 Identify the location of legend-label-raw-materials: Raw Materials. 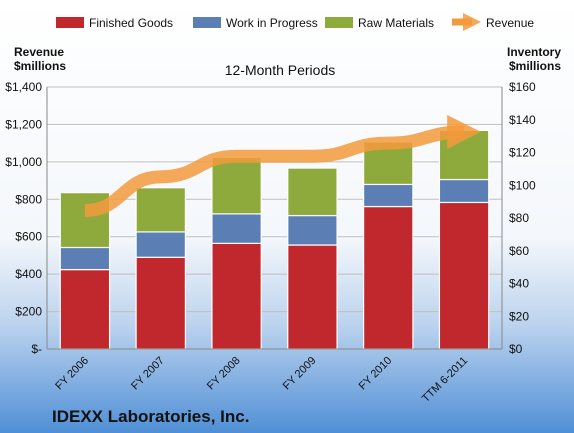
(396, 23).